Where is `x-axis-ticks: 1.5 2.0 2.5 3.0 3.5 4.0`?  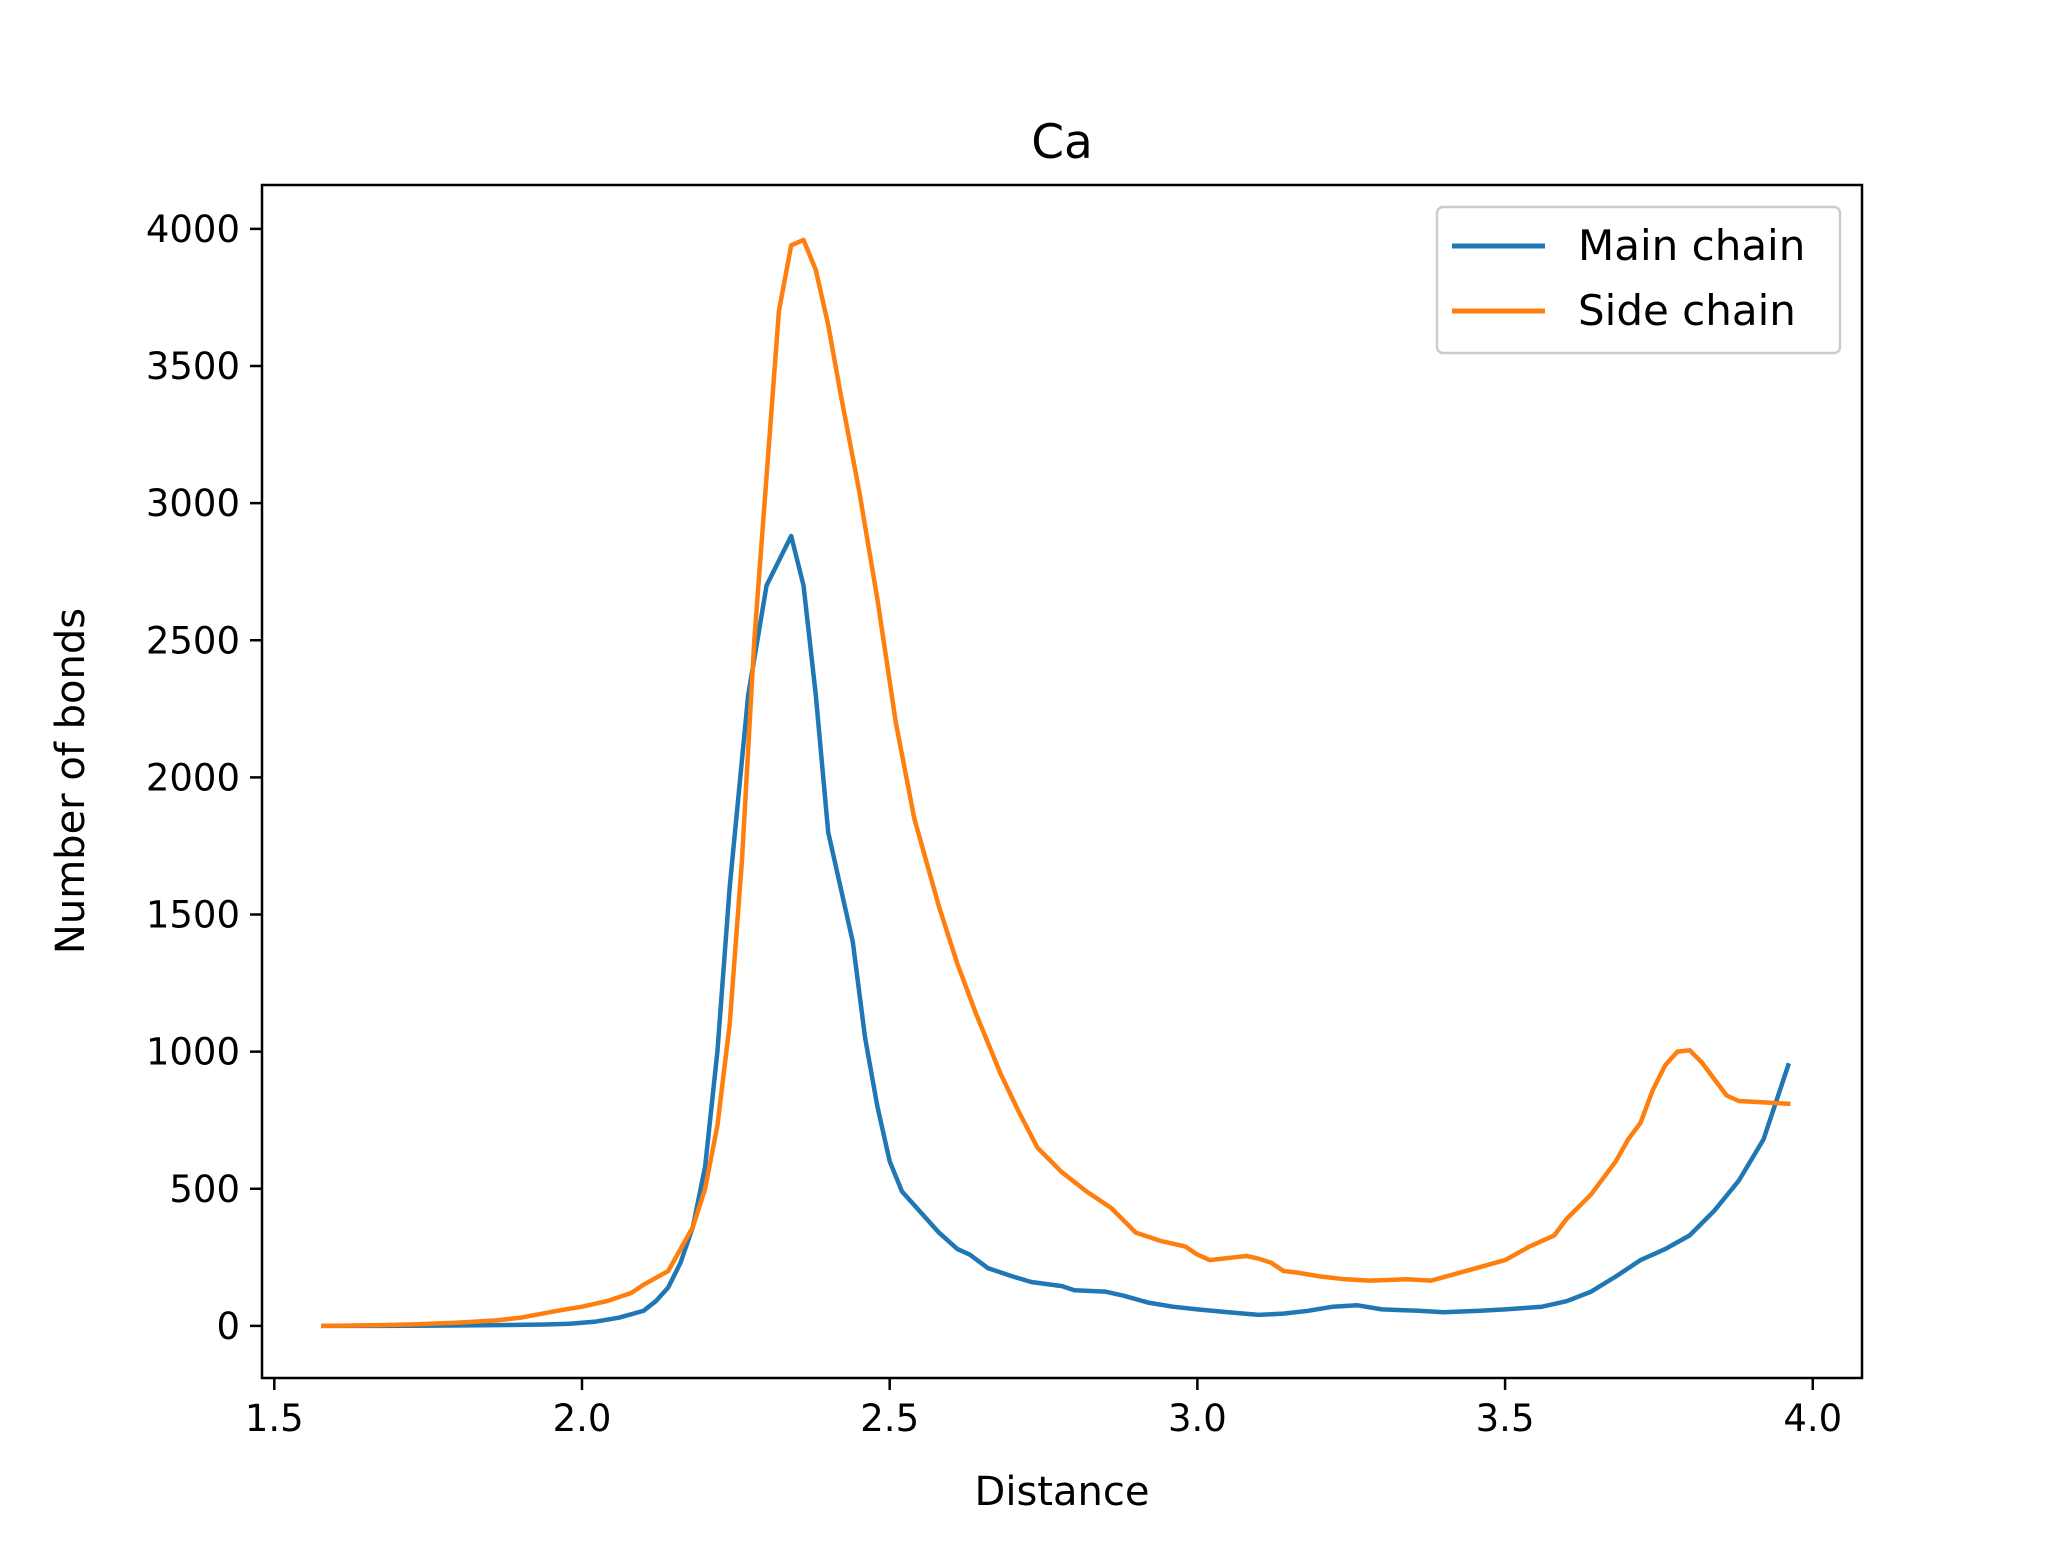
x-axis-ticks: 1.5 2.0 2.5 3.0 3.5 4.0 is located at coordinates (1043, 1409).